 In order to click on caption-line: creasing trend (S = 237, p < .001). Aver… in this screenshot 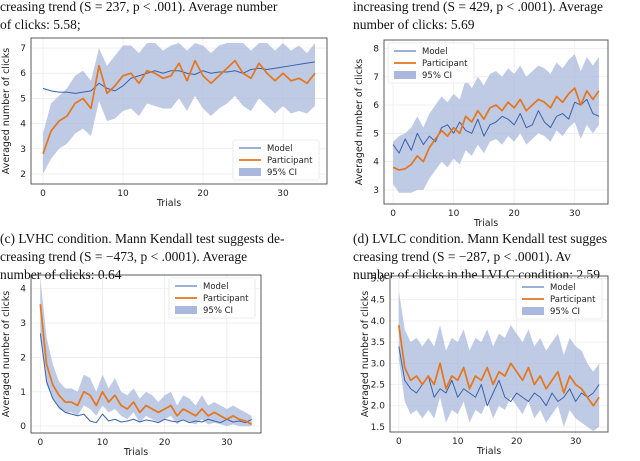, I will do `click(139, 7)`.